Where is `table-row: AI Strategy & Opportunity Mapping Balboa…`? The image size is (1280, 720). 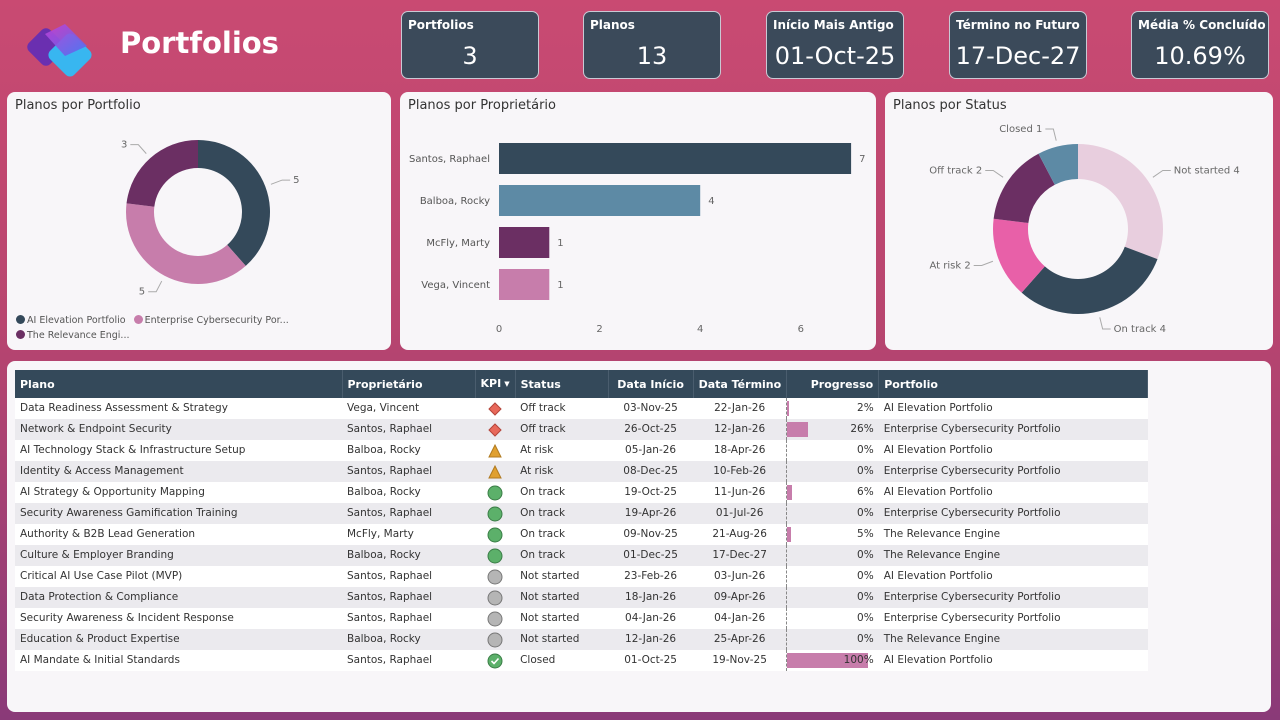
table-row: AI Strategy & Opportunity Mapping Balboa… is located at coordinates (581, 492).